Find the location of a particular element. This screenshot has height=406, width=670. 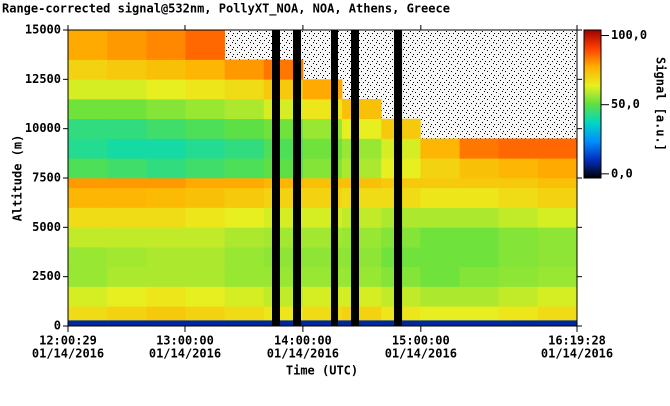

x-tick-label: 12:00:29 is located at coordinates (68, 341).